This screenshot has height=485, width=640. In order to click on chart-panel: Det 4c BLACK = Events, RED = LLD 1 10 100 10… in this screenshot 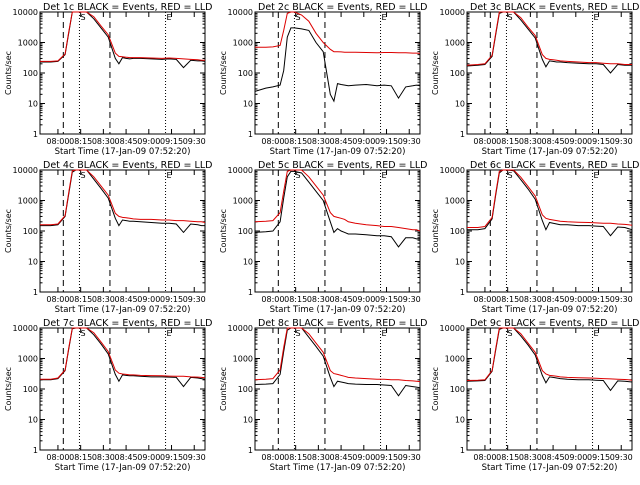, I will do `click(108, 237)`.